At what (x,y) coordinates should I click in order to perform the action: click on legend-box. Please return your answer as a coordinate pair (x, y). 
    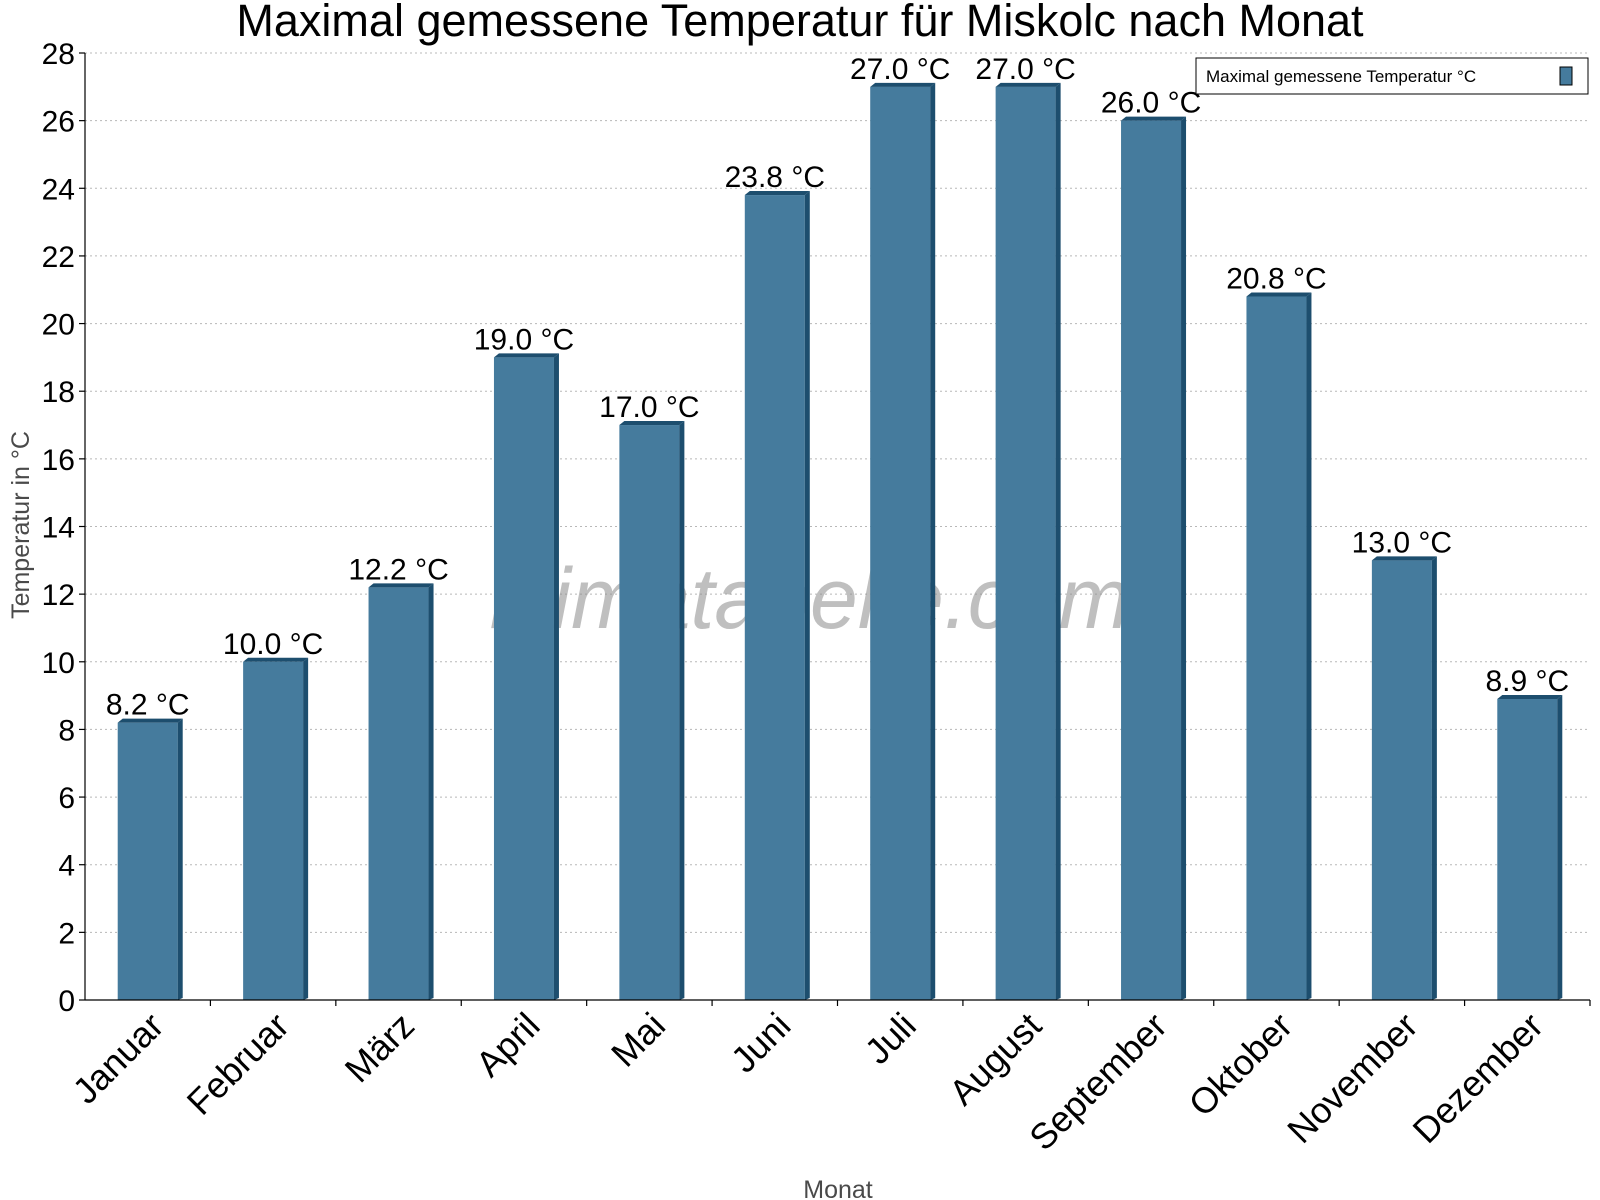
    Looking at the image, I should click on (1392, 76).